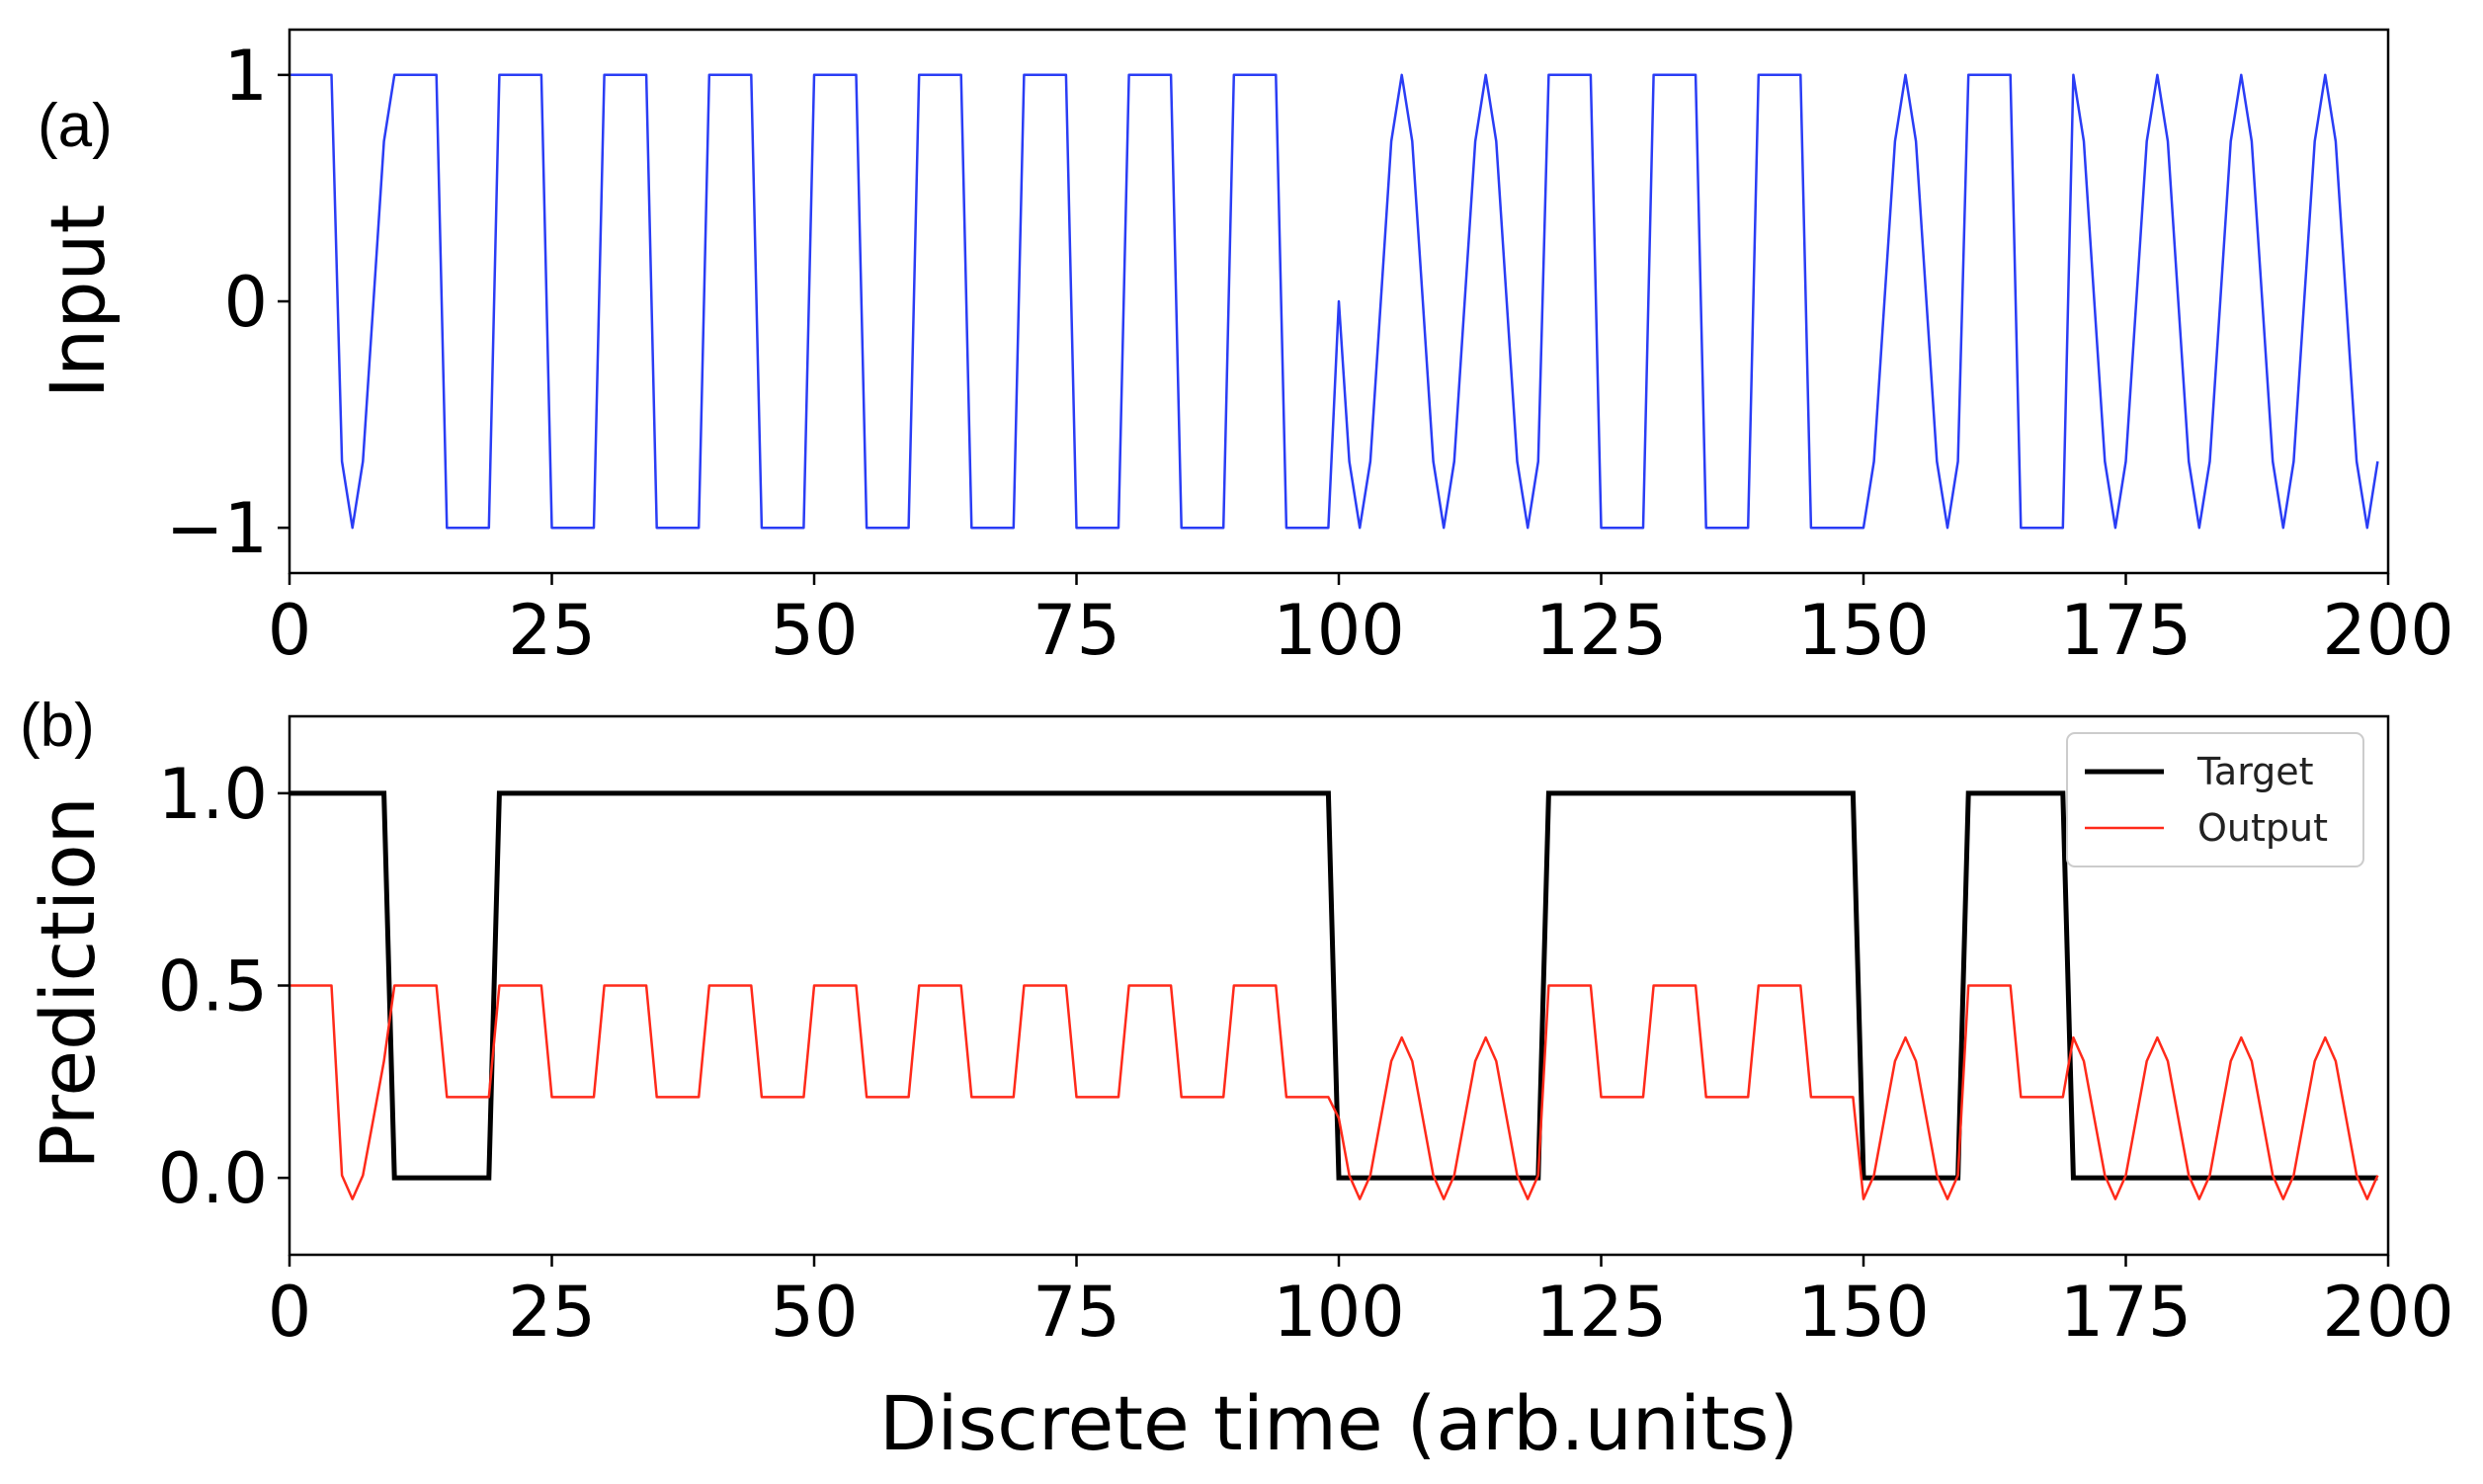 The image size is (2483, 1484). Describe the element at coordinates (78, 302) in the screenshot. I see `panel-a-ylabel: Input` at that location.